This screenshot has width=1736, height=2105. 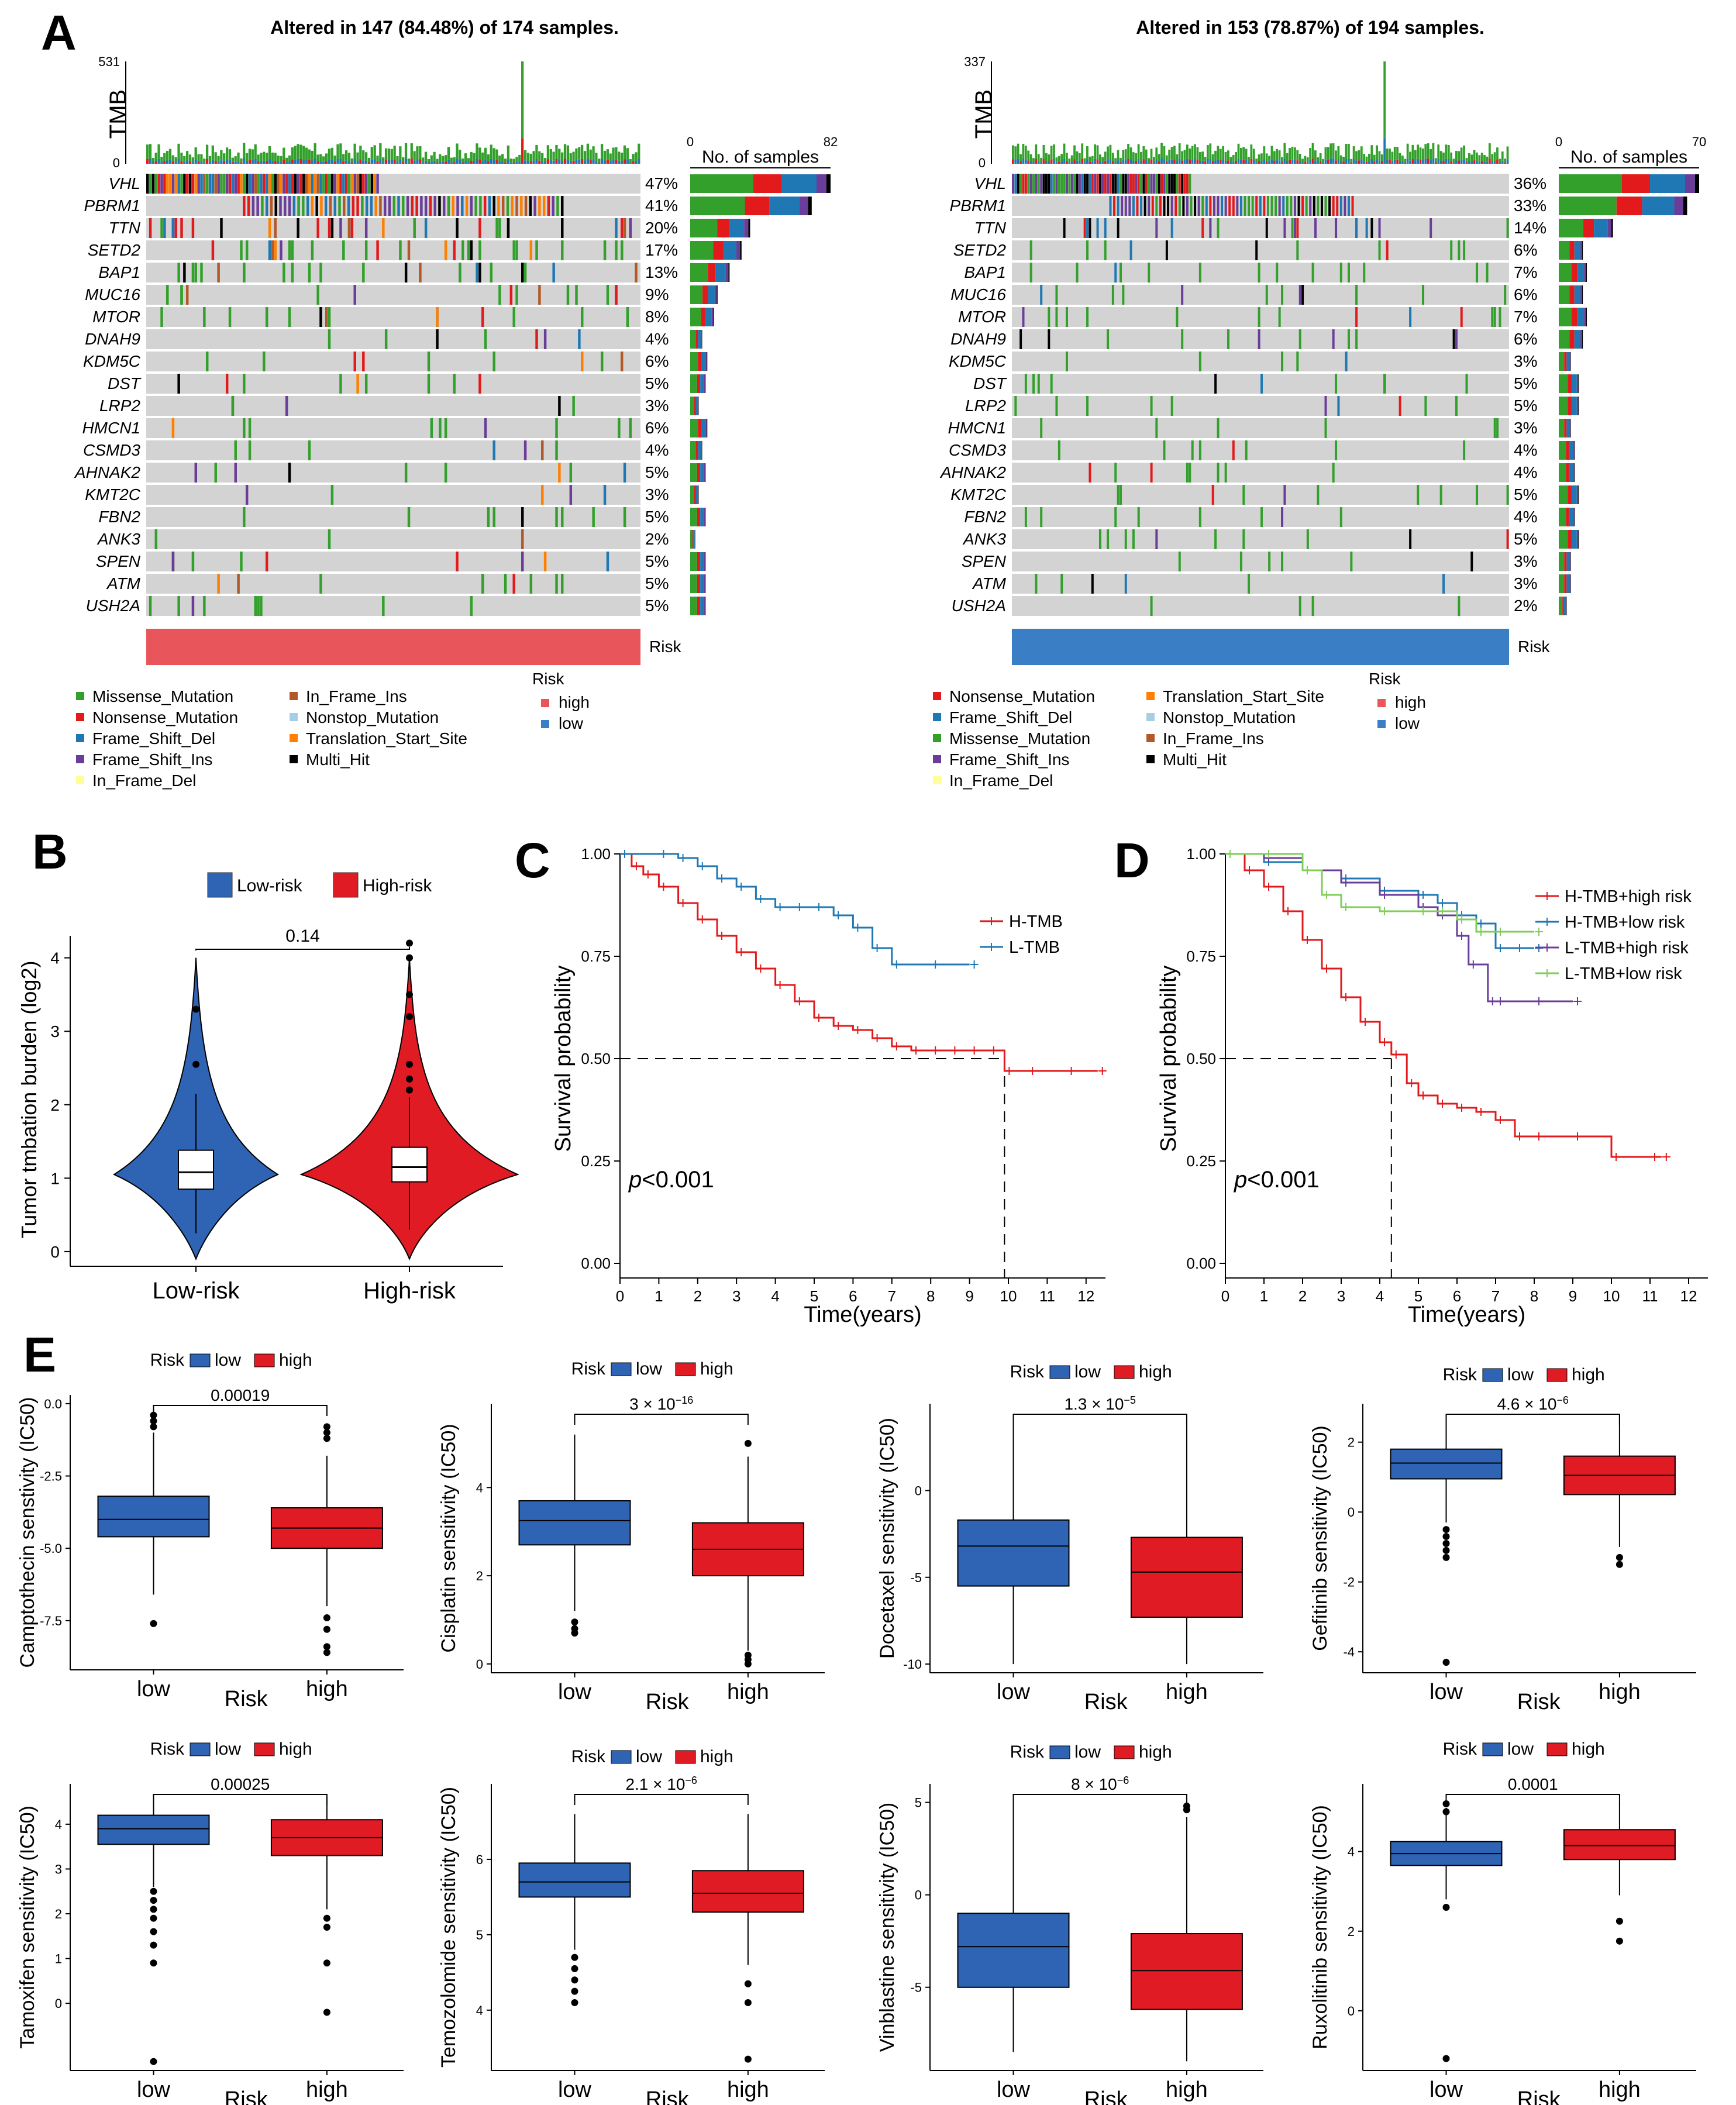 What do you see at coordinates (80, 738) in the screenshot?
I see `legend-swatch` at bounding box center [80, 738].